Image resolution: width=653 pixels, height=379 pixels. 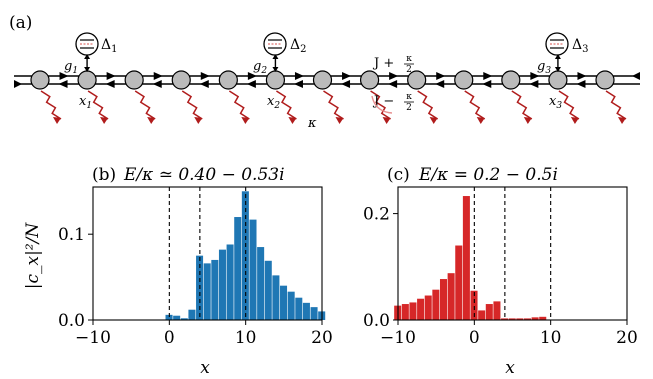 What do you see at coordinates (20, 23) in the screenshot?
I see `panel-a-label: (a)` at bounding box center [20, 23].